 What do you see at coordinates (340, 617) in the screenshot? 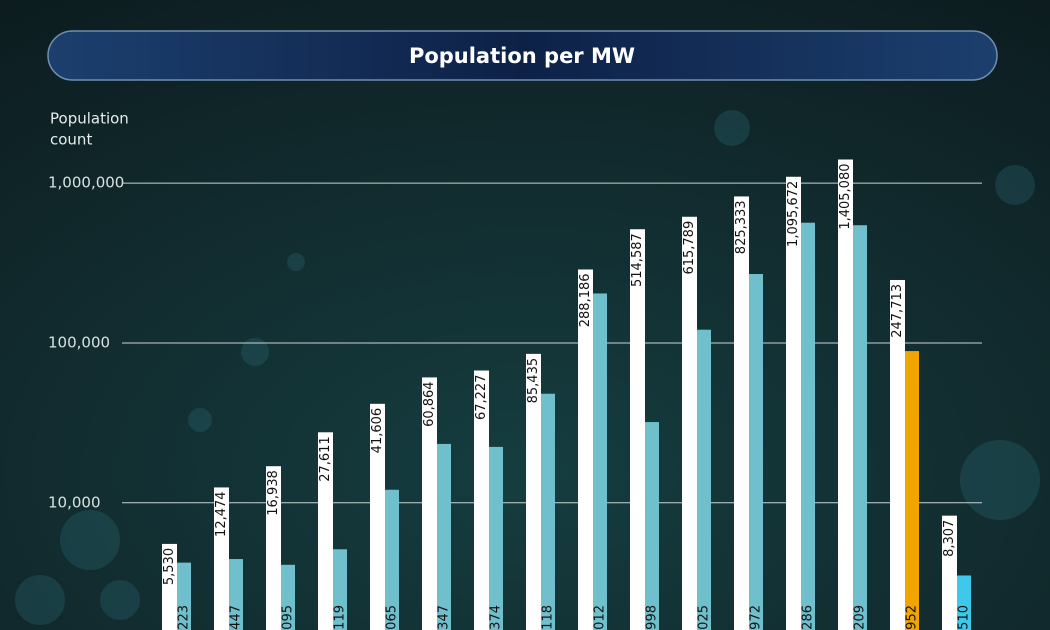
I see `value-label: 5,119` at bounding box center [340, 617].